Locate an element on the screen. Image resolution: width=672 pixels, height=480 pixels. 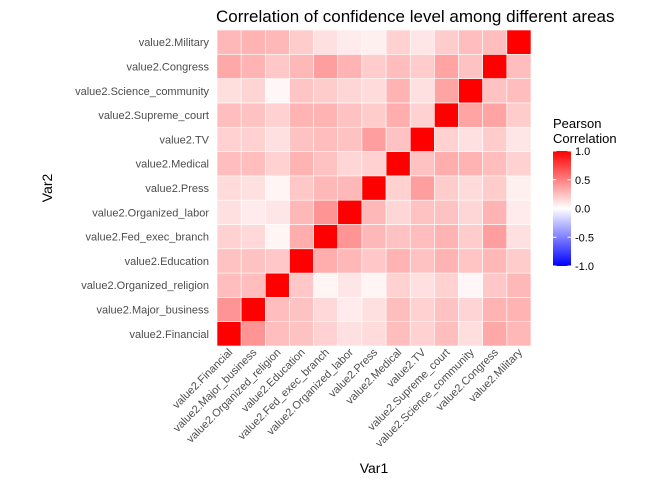
y-tick-label: value2.Major_business is located at coordinates (152, 311).